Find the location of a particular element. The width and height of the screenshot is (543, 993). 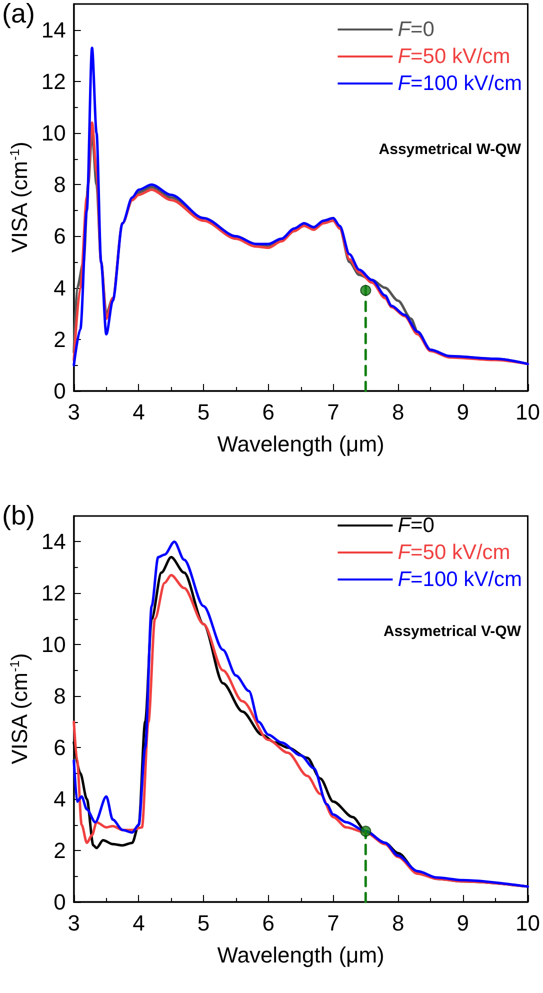

annotation: Assymetrical W-QW is located at coordinates (450, 149).